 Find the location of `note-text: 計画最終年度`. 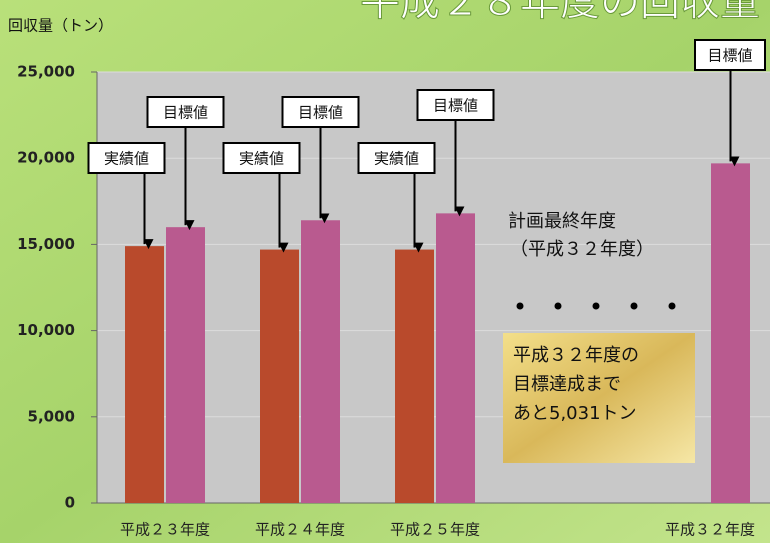

note-text: 計画最終年度 is located at coordinates (562, 221).